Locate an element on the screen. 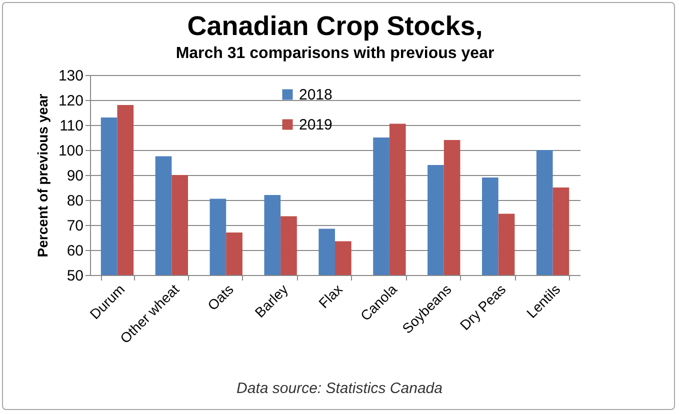 The height and width of the screenshot is (414, 679). legend-label: 2018 is located at coordinates (315, 95).